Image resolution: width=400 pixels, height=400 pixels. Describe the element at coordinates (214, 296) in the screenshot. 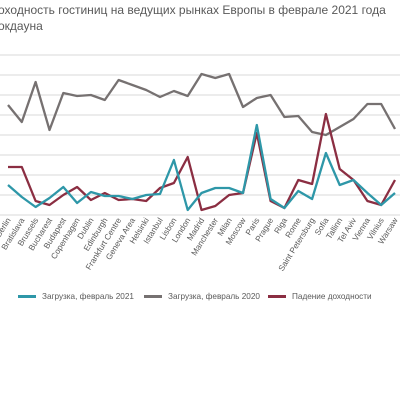

I see `legend-label-occupancy-2020: Загрузка, февраль 2020` at that location.